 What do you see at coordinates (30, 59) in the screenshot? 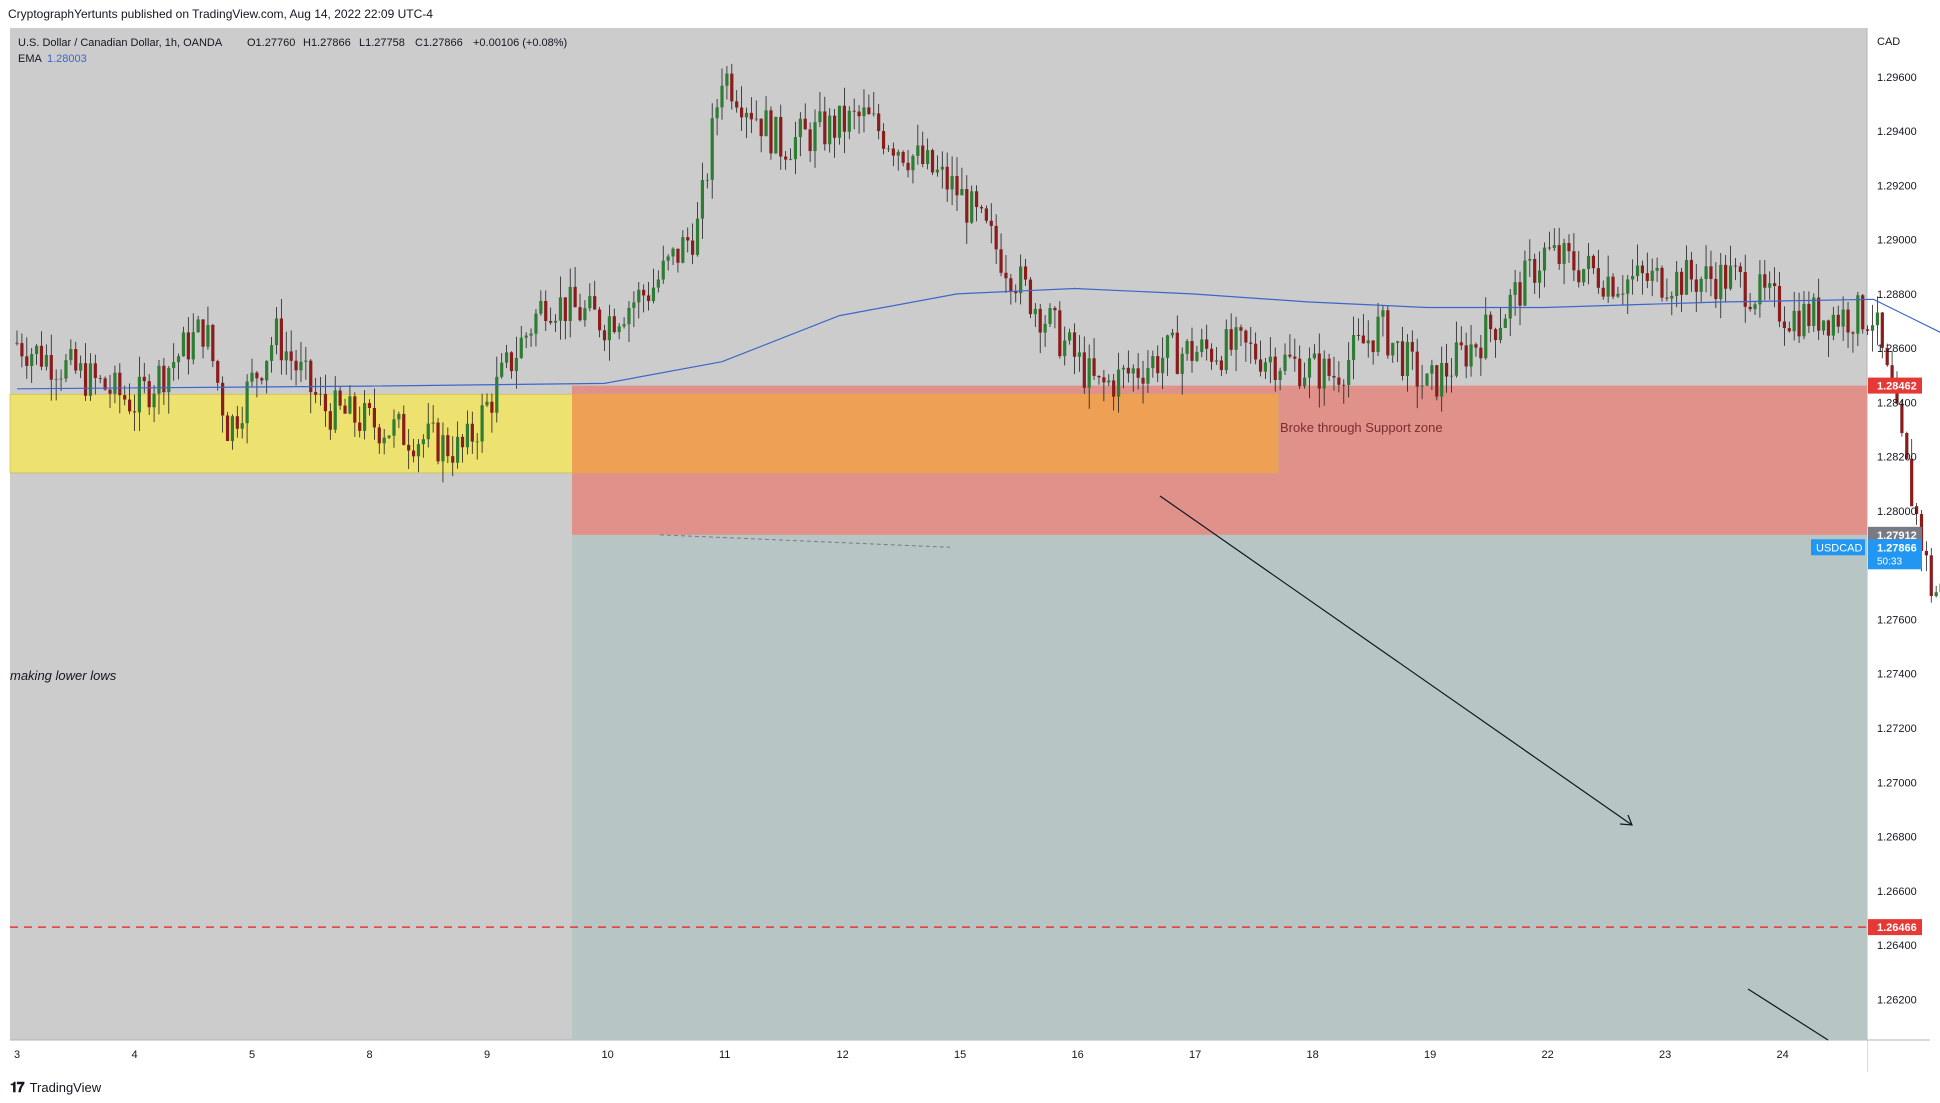
I see `legend-ema-label: EMA` at bounding box center [30, 59].